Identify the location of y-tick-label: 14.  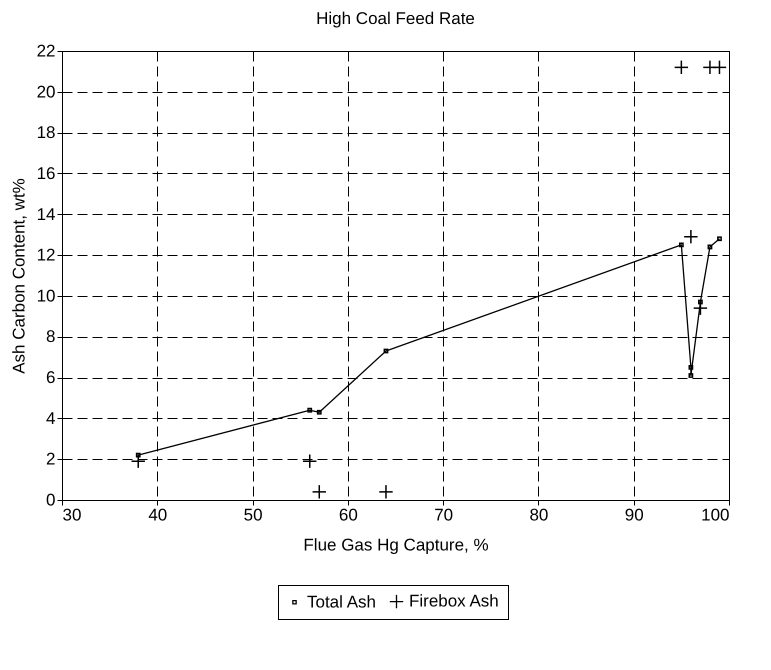
(46, 214).